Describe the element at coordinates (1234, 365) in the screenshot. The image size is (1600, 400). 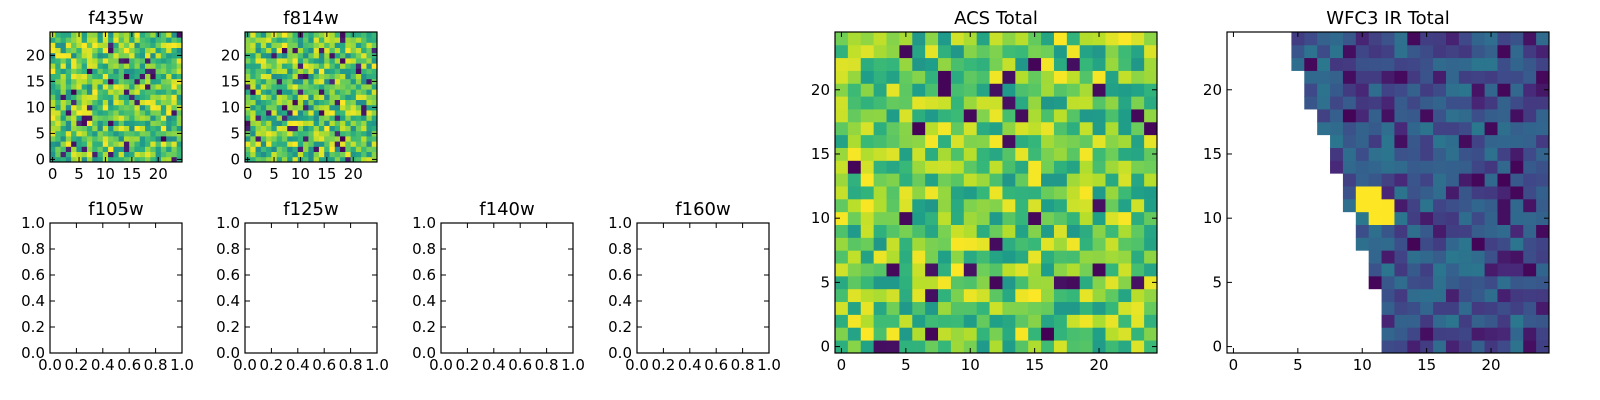
I see `x-tick-label: 0` at that location.